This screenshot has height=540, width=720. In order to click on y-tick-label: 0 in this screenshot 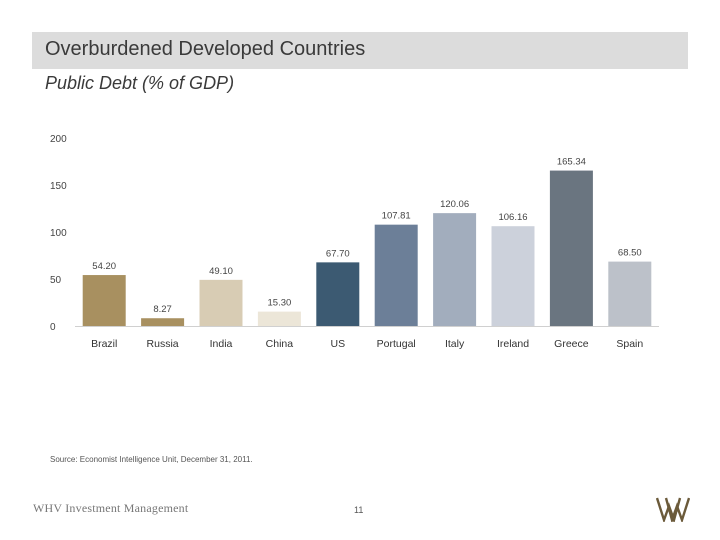, I will do `click(53, 327)`.